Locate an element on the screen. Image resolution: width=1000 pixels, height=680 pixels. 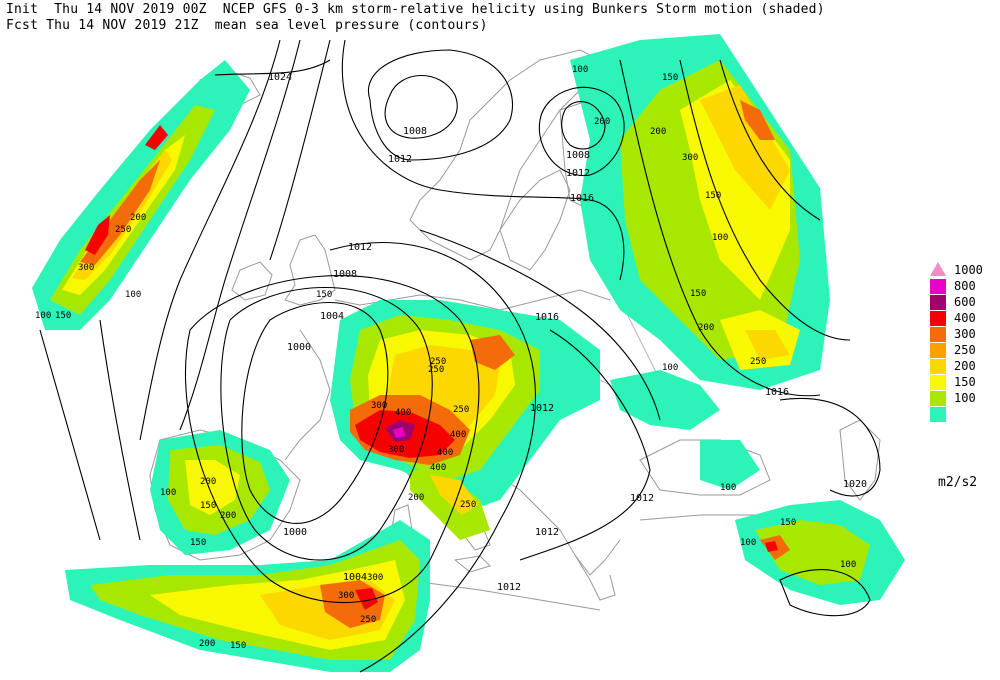
isobar-1012-eastband is located at coordinates (765, 200).